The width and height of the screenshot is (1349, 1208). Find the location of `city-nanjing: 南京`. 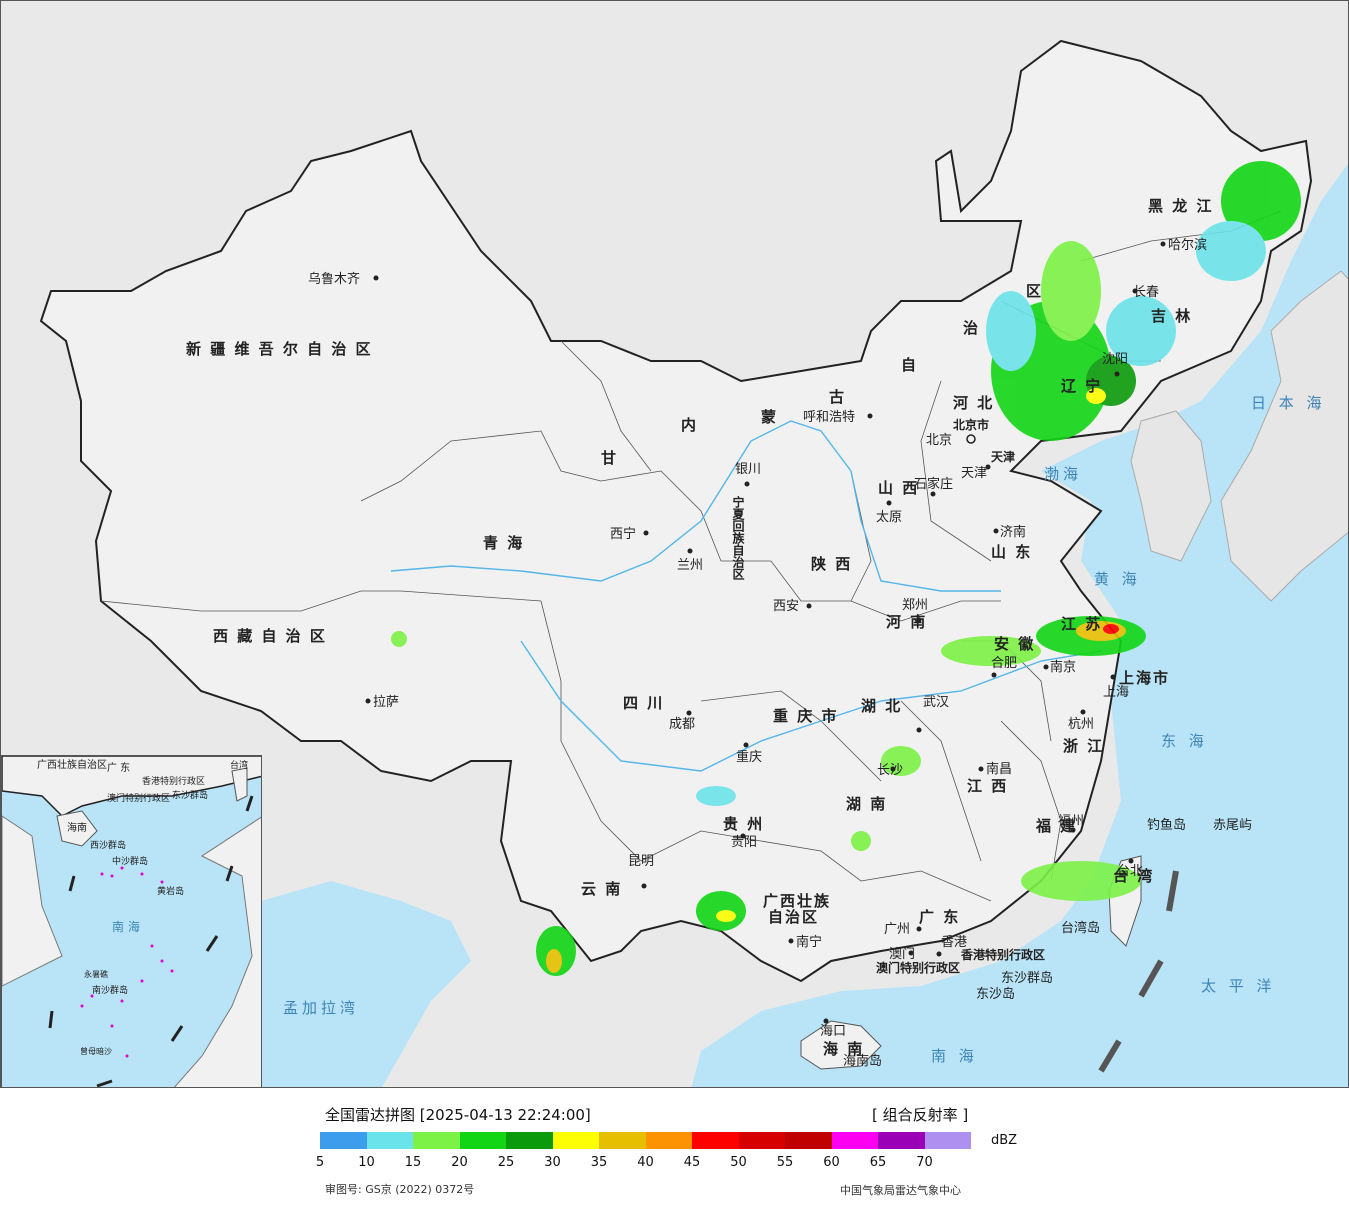

city-nanjing: 南京 is located at coordinates (1063, 667).